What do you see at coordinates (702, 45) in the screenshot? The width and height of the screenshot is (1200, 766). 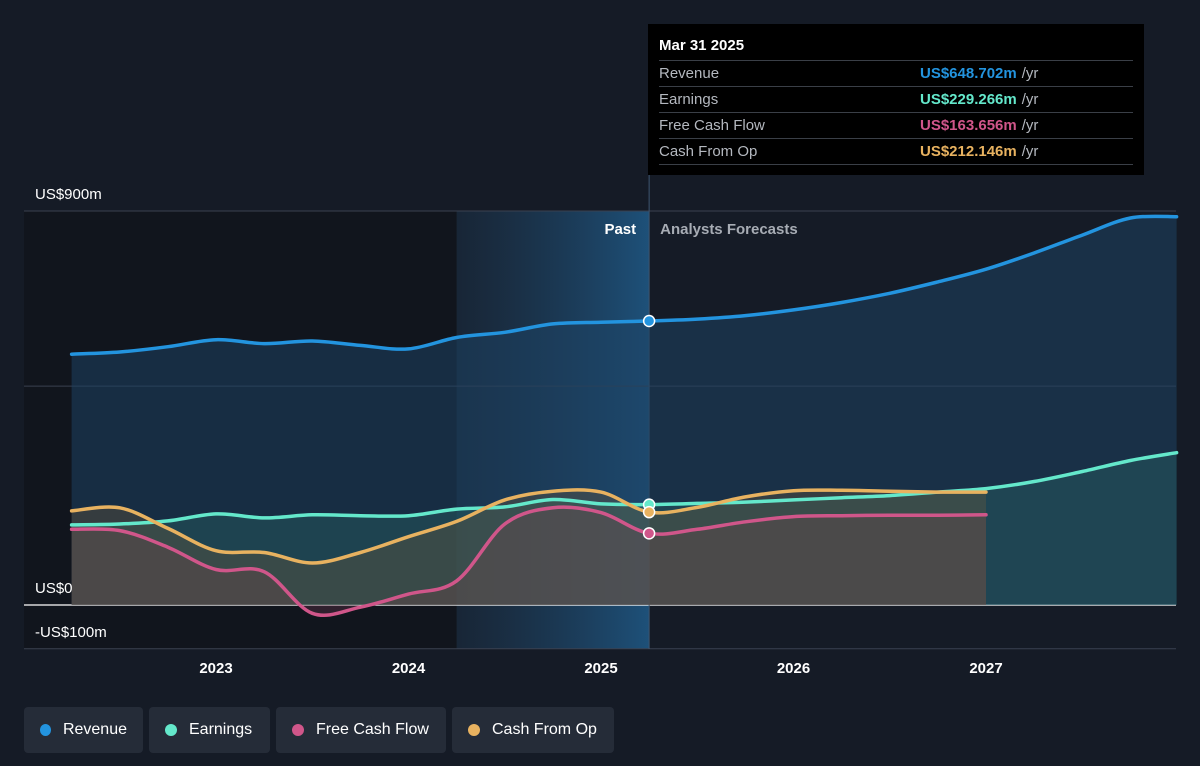 I see `tooltip-date: Mar 31 2025` at bounding box center [702, 45].